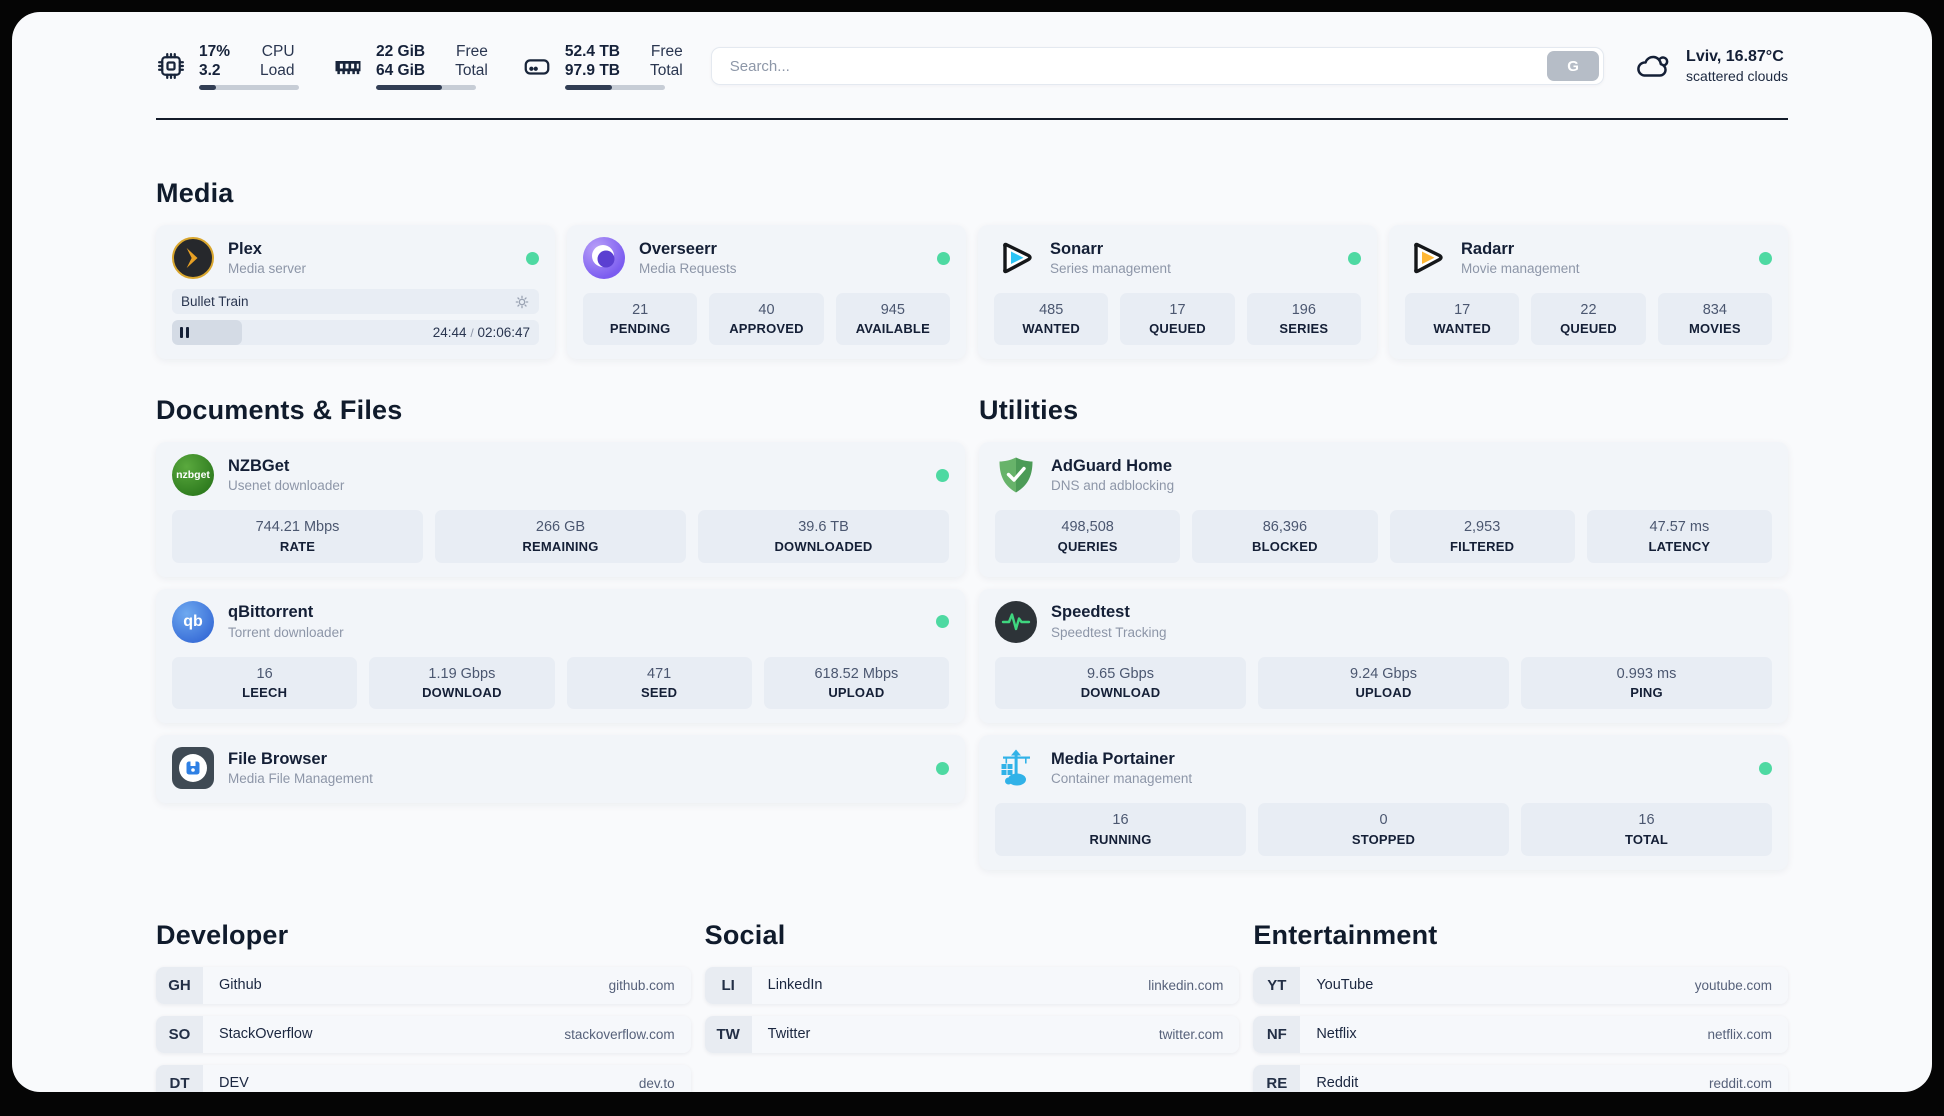 This screenshot has width=1944, height=1116. Describe the element at coordinates (300, 779) in the screenshot. I see `filebrowser-subtitle: Media File Management` at that location.